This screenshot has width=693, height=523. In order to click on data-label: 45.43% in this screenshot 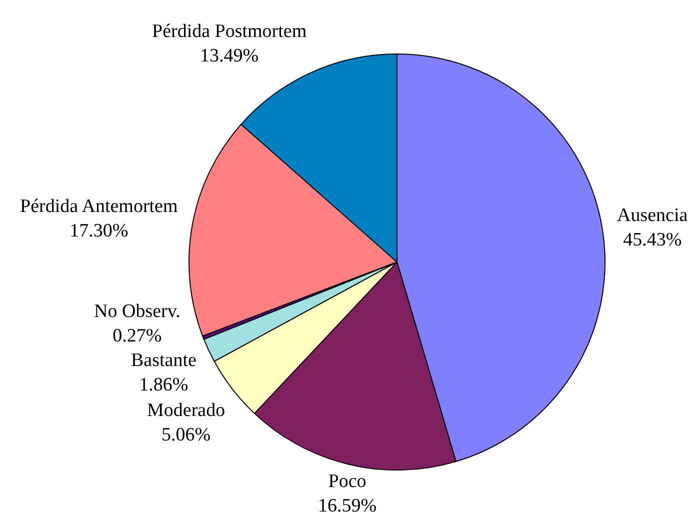, I will do `click(652, 240)`.